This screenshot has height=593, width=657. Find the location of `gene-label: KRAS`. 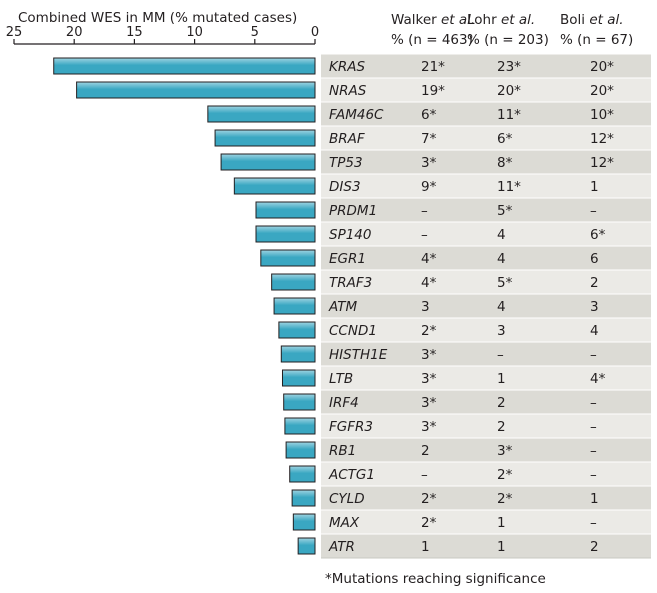

gene-label: KRAS is located at coordinates (347, 67).